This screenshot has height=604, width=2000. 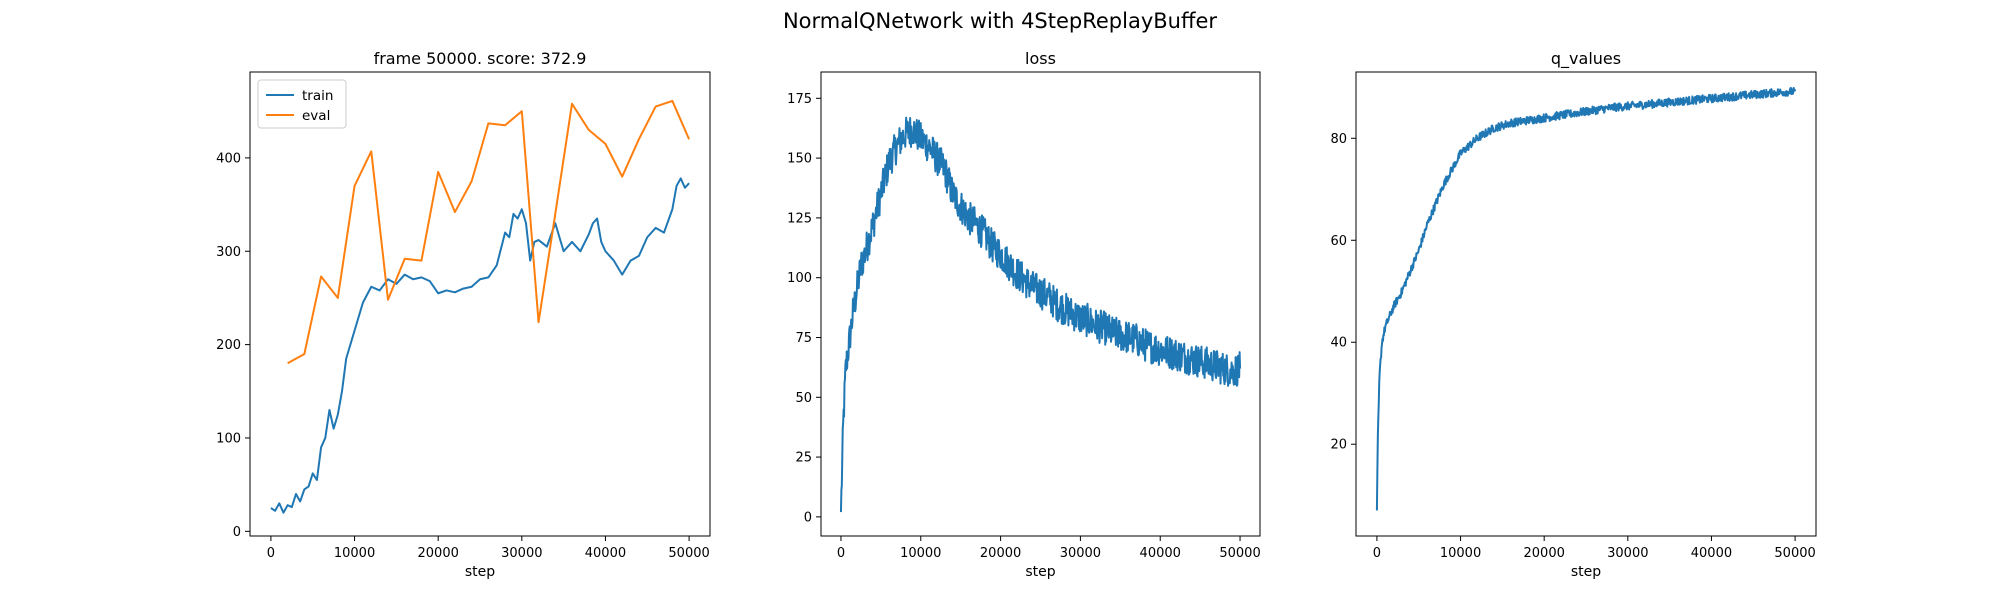 I want to click on series-line-loss, so click(x=1040, y=314).